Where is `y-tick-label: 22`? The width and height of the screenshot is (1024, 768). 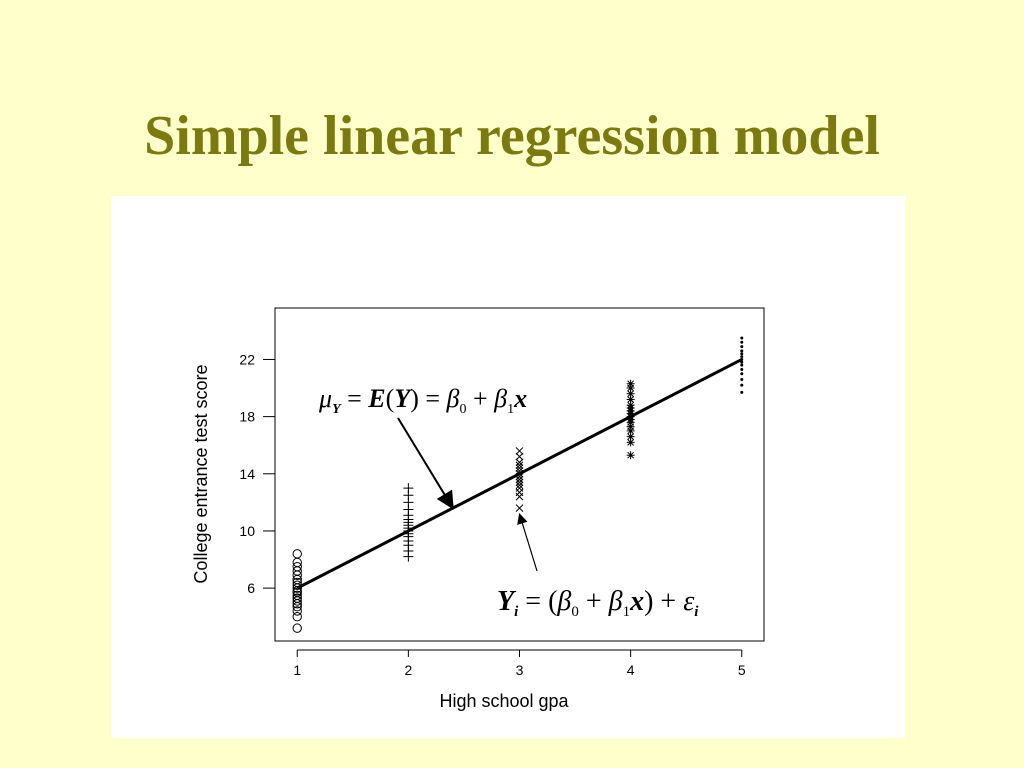 y-tick-label: 22 is located at coordinates (247, 359).